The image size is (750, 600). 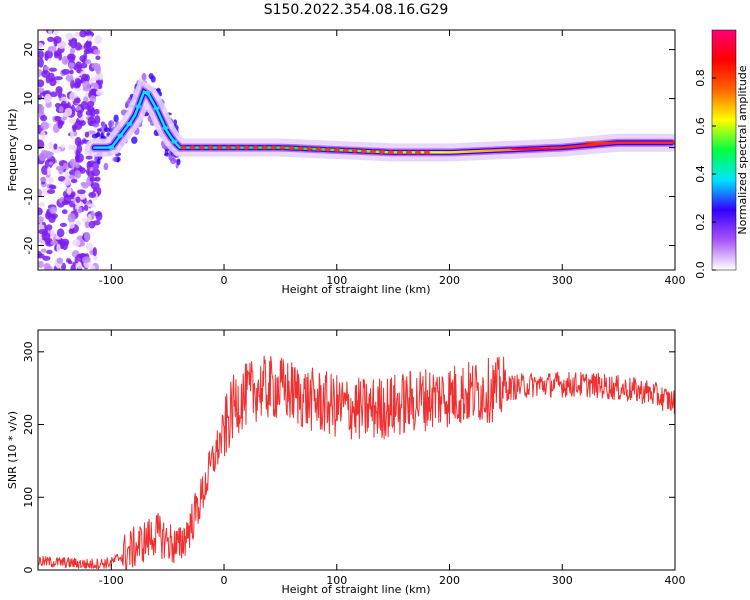 I want to click on y-tick-label: 100, so click(x=28, y=497).